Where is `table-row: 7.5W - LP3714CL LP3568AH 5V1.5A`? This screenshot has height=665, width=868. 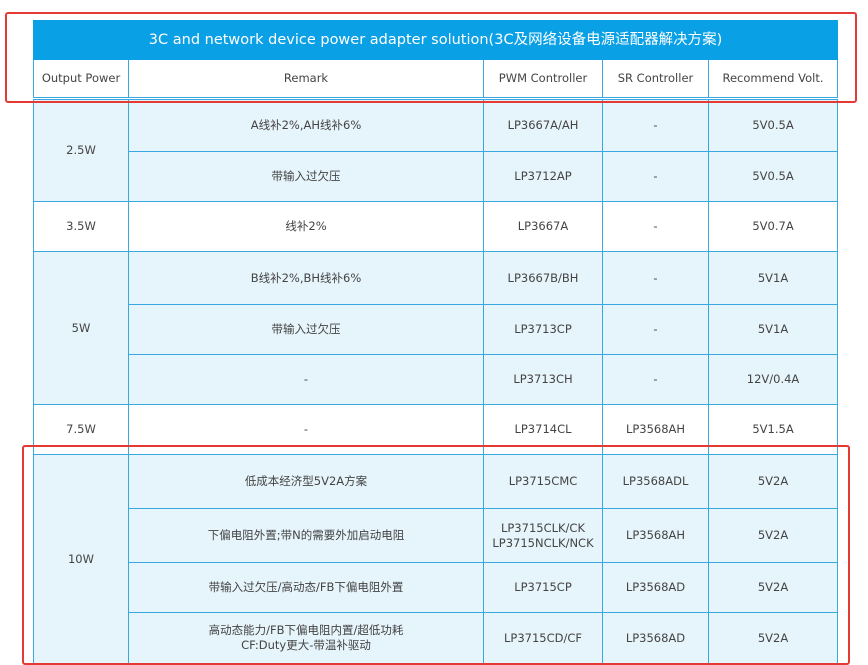
table-row: 7.5W - LP3714CL LP3568AH 5V1.5A is located at coordinates (436, 429).